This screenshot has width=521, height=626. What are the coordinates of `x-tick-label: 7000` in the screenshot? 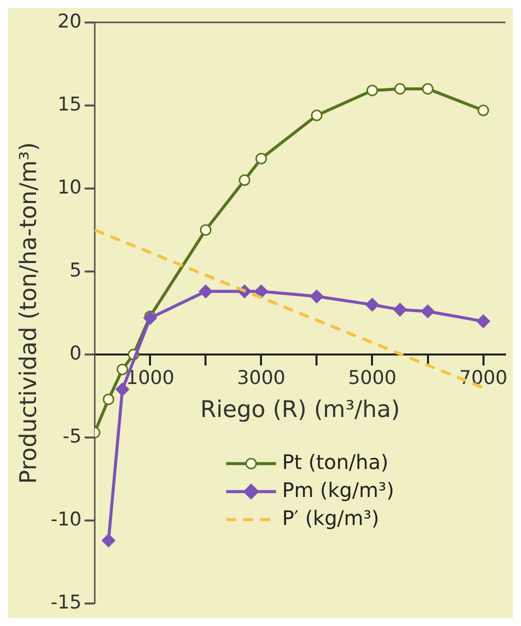 It's located at (483, 377).